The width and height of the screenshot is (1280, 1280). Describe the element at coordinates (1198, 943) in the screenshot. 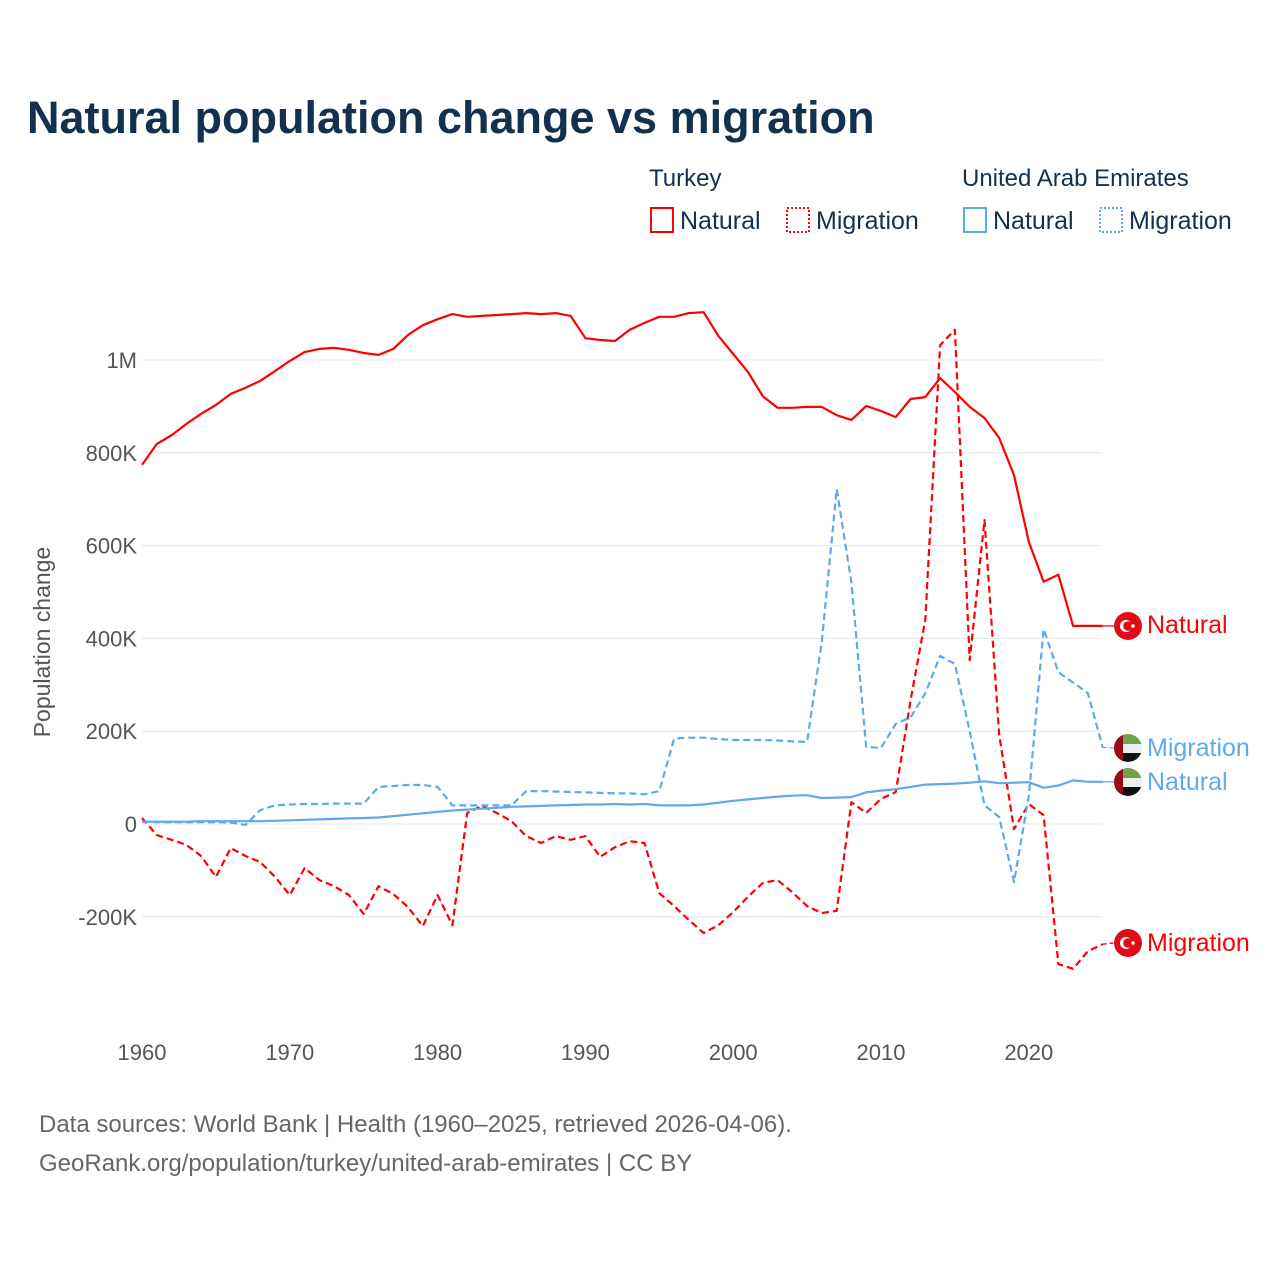

I see `end-label-turkey-migration: Migration` at that location.